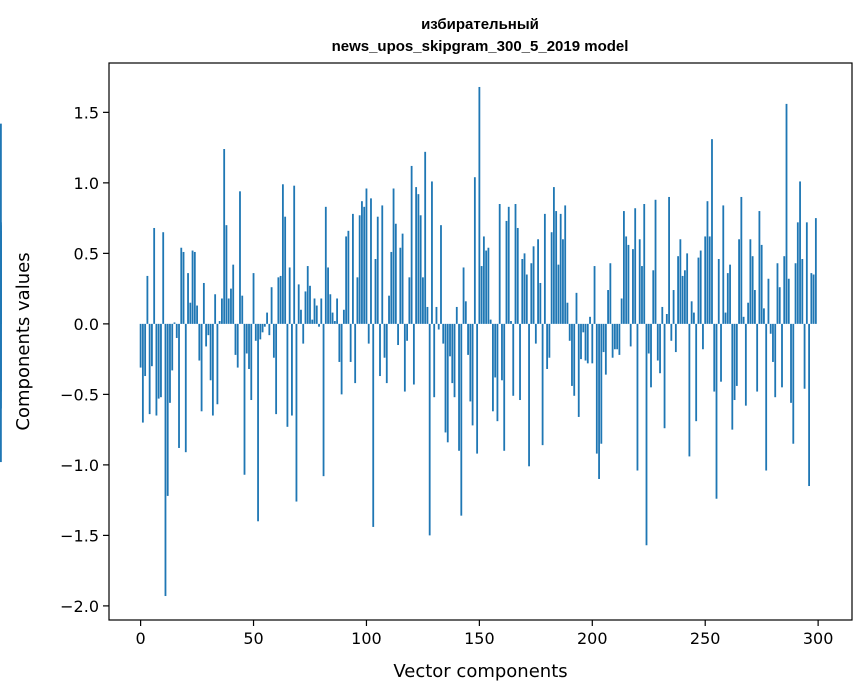 The width and height of the screenshot is (867, 696). I want to click on x-axis-label: Vector components, so click(480, 671).